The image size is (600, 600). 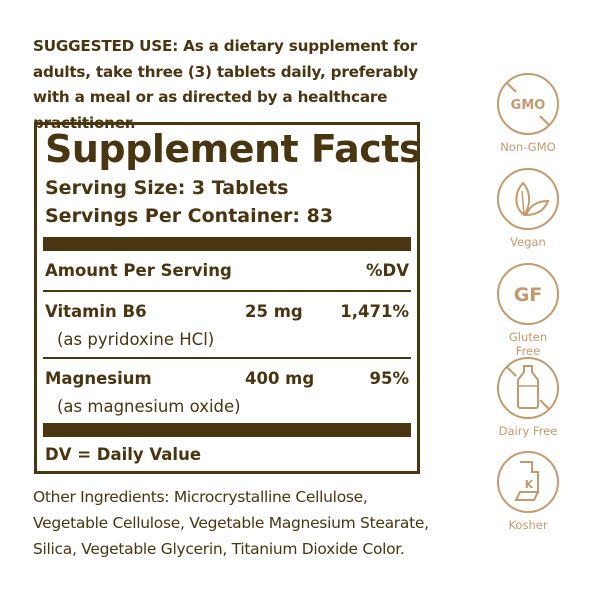 What do you see at coordinates (274, 311) in the screenshot?
I see `nutrient-amount: 25 mg` at bounding box center [274, 311].